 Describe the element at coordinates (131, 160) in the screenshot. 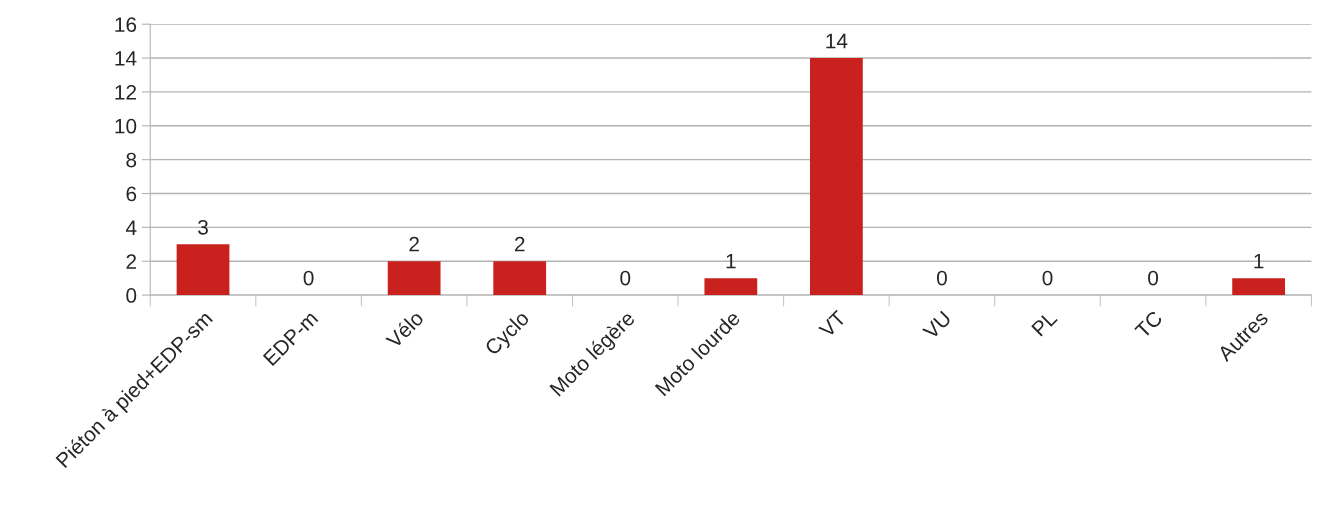

I see `y-tick-label: 8` at that location.